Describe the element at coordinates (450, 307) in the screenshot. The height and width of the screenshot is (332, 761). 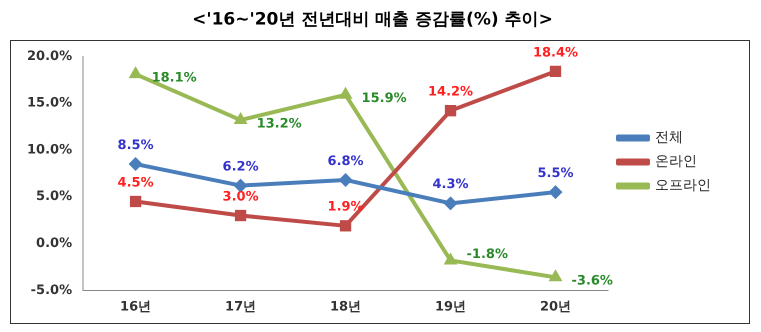
I see `x-tick-label: 19년` at that location.